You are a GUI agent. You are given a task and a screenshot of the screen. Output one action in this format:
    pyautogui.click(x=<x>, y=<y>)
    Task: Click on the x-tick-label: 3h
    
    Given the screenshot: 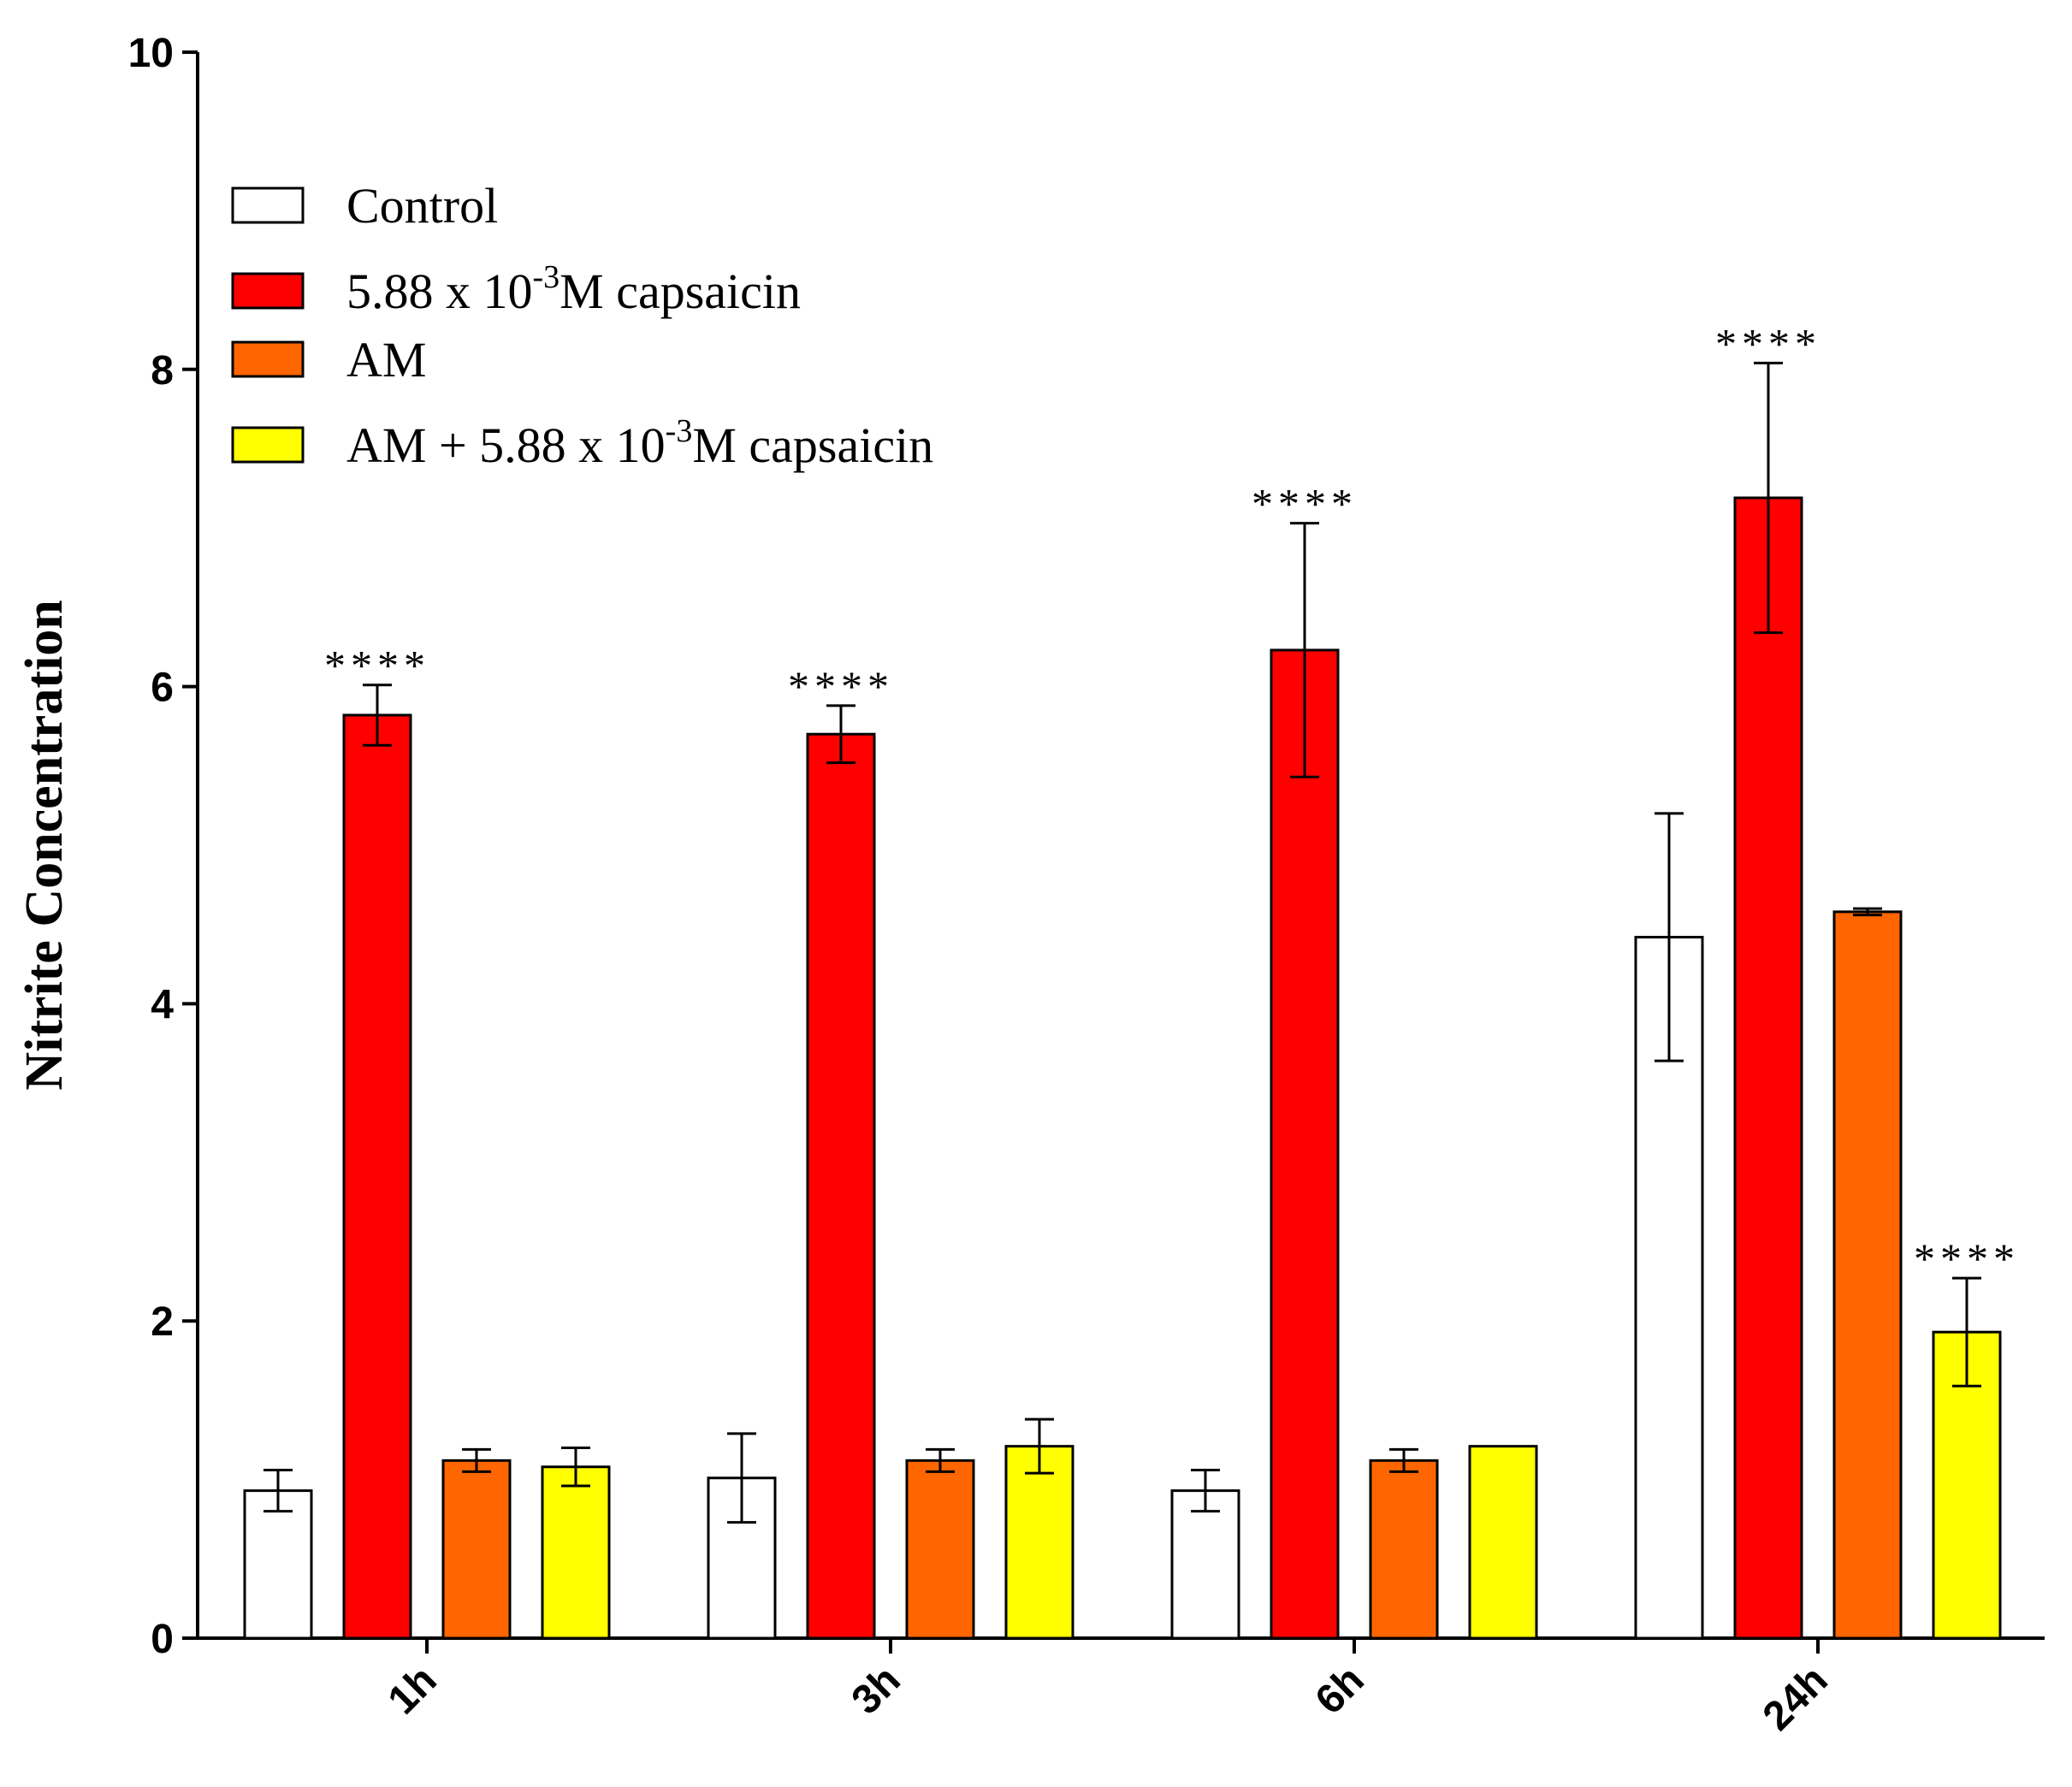 What is the action you would take?
    pyautogui.click(x=876, y=1690)
    